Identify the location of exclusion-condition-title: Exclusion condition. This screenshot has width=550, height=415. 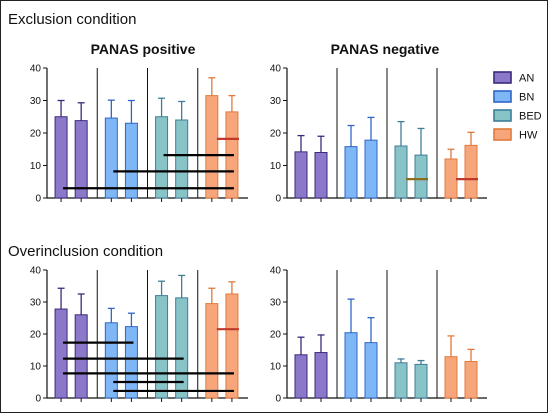
(72, 19).